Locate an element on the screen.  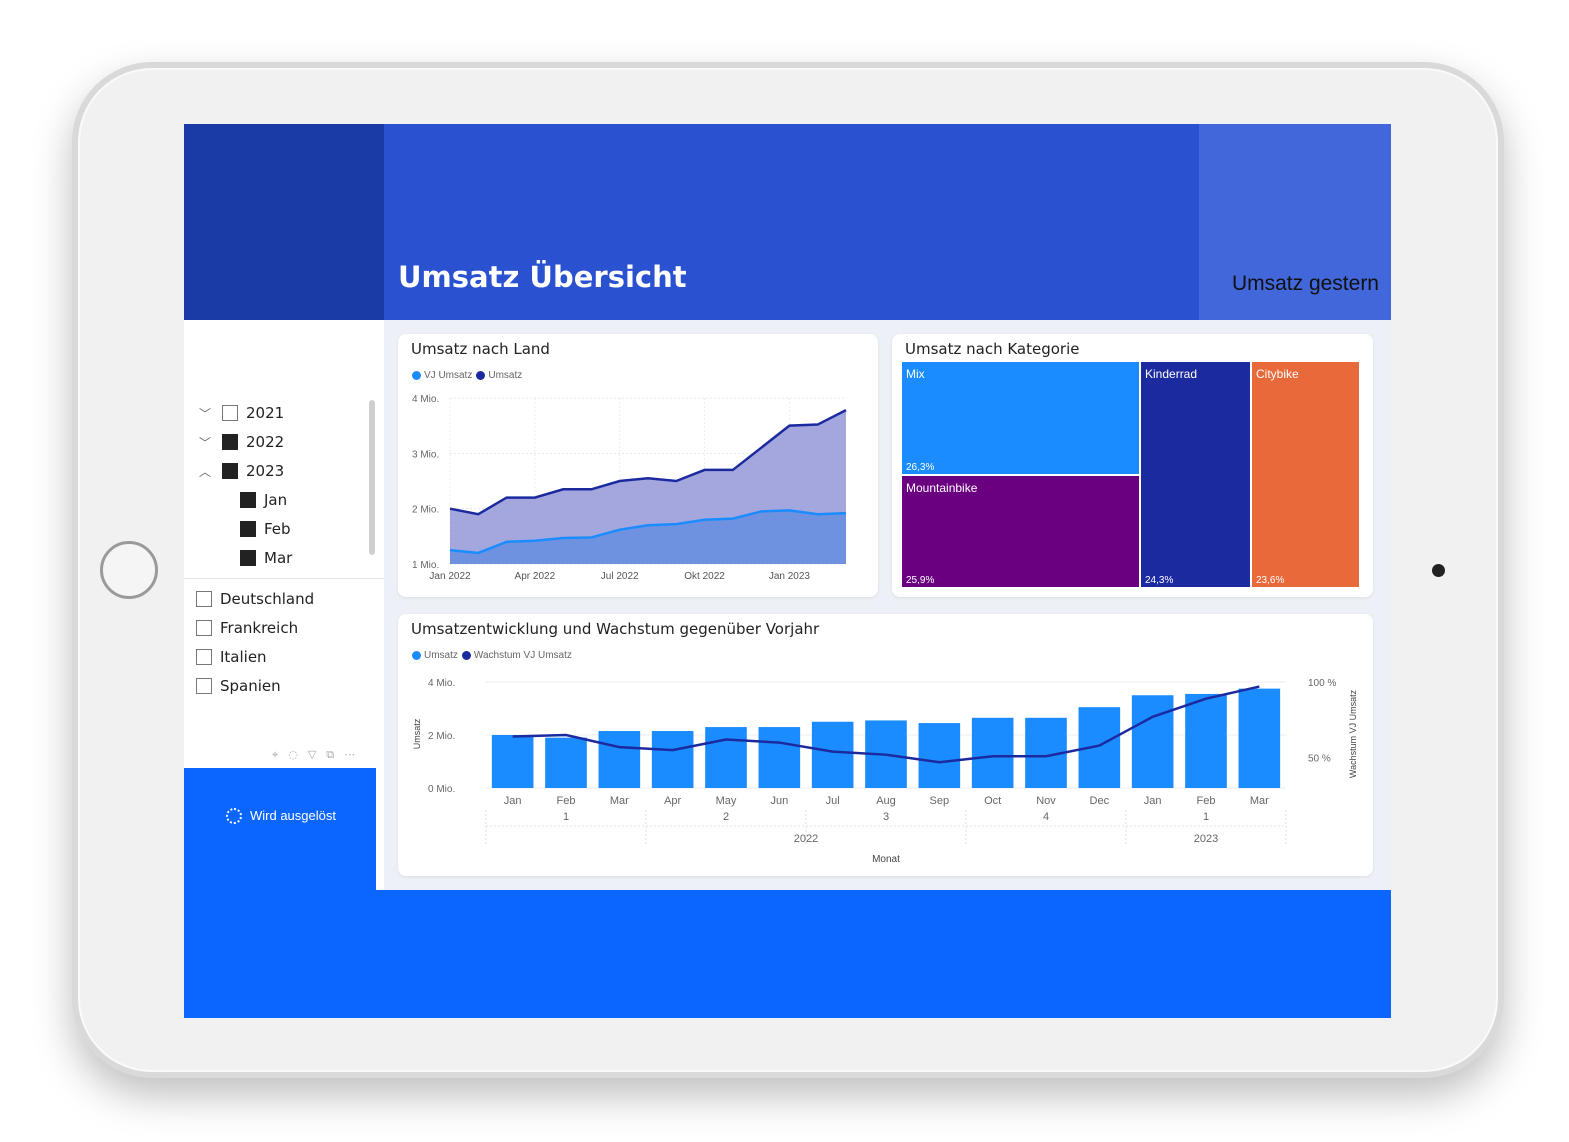
home-button is located at coordinates (129, 570).